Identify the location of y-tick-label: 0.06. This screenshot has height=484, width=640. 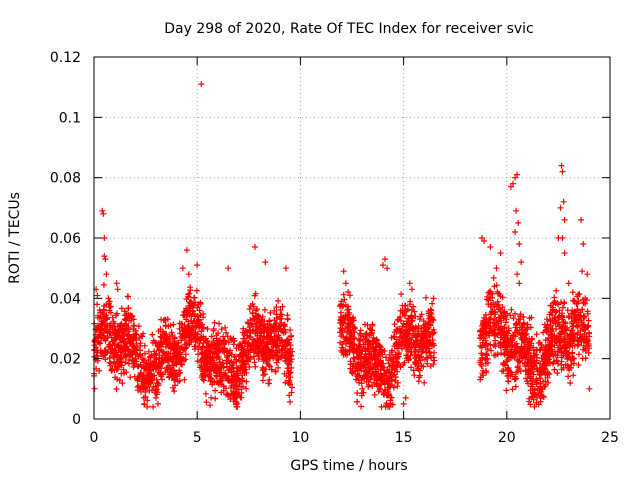
(65, 239).